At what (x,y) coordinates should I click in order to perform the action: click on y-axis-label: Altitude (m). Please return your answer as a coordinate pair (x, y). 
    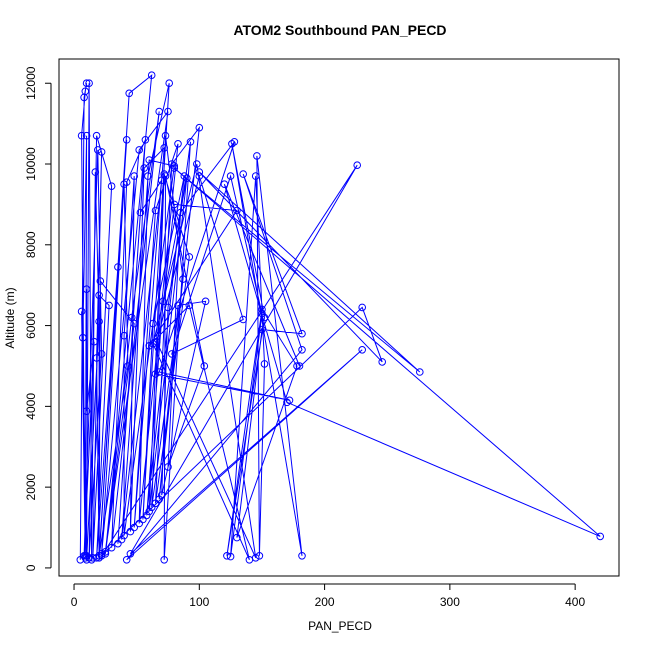
    Looking at the image, I should click on (10, 317).